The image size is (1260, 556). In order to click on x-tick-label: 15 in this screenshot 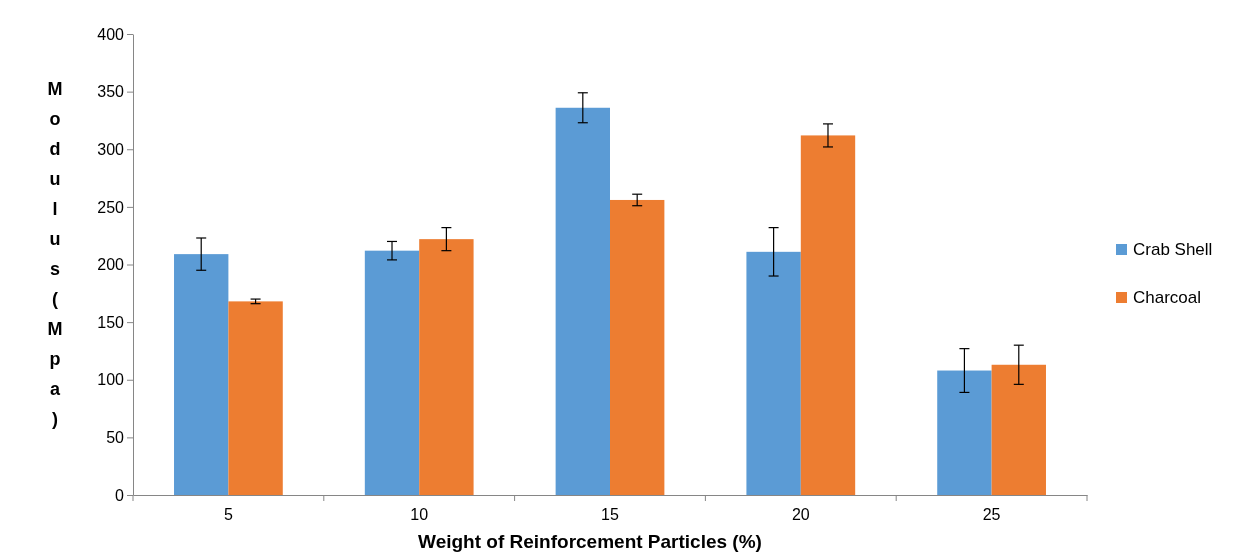, I will do `click(610, 515)`.